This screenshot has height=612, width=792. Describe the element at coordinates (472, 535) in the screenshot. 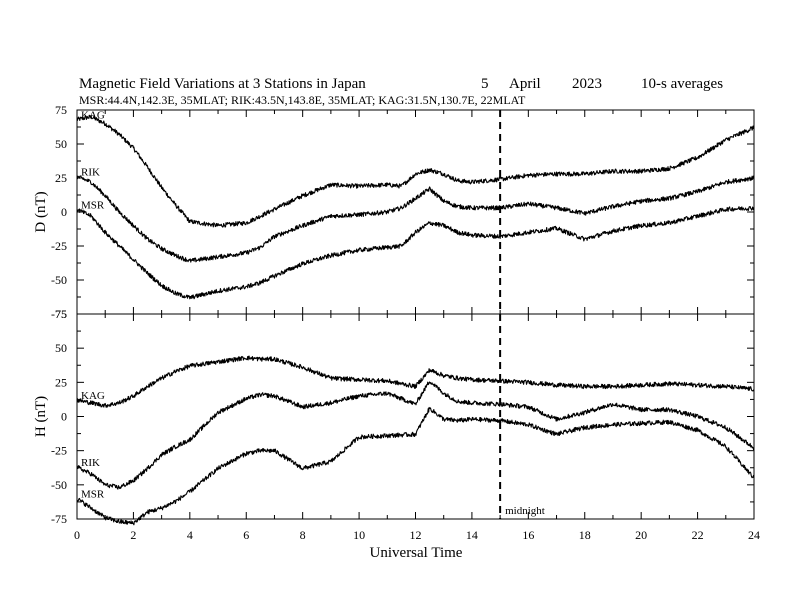

I see `x-tick-label: 14` at that location.